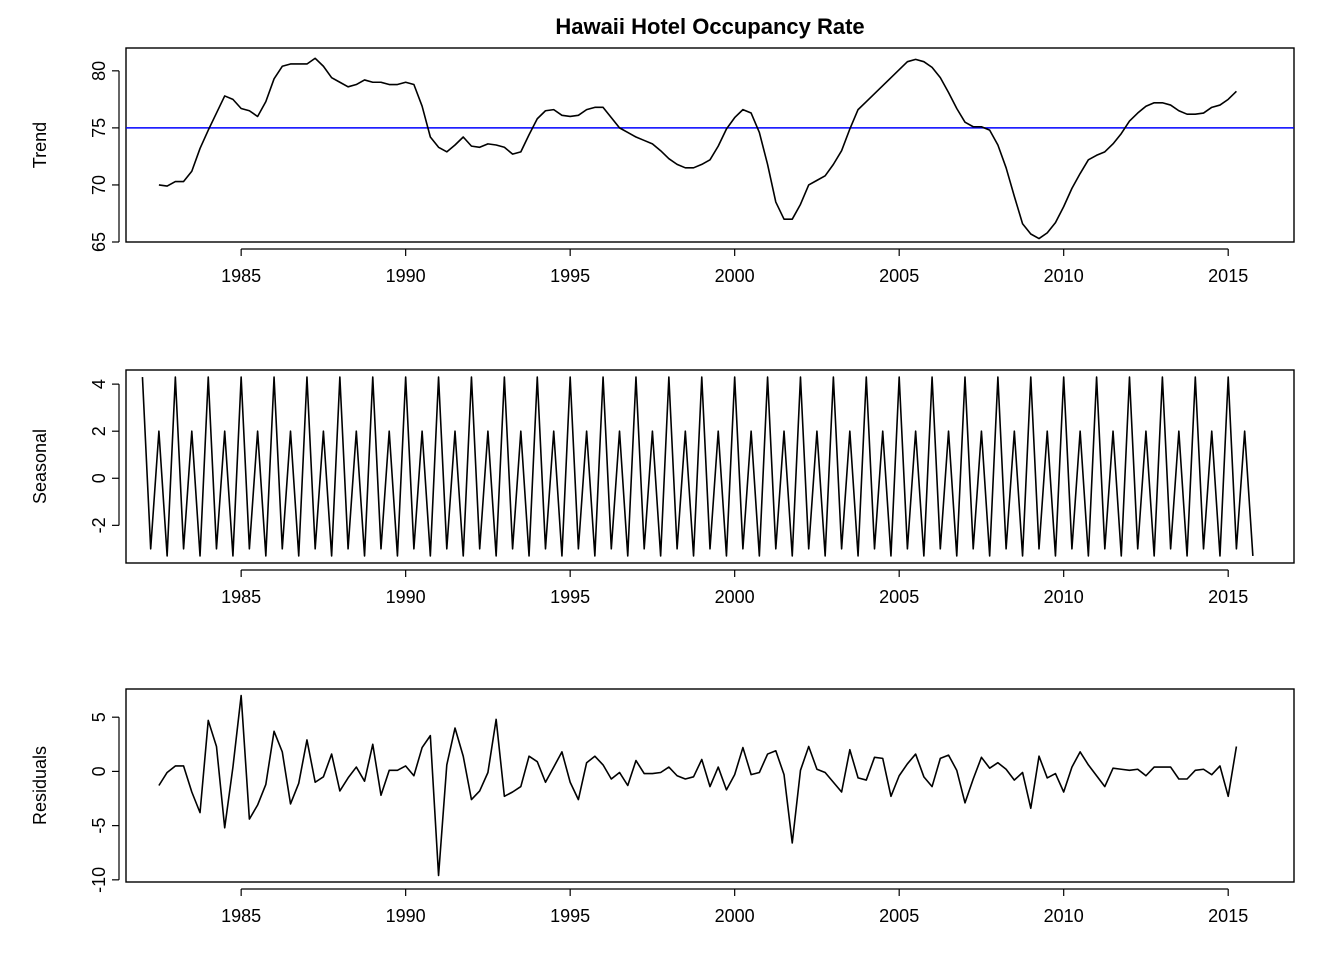 Image resolution: width=1344 pixels, height=960 pixels. I want to click on x-tick-label-seasonal: 2015, so click(1228, 597).